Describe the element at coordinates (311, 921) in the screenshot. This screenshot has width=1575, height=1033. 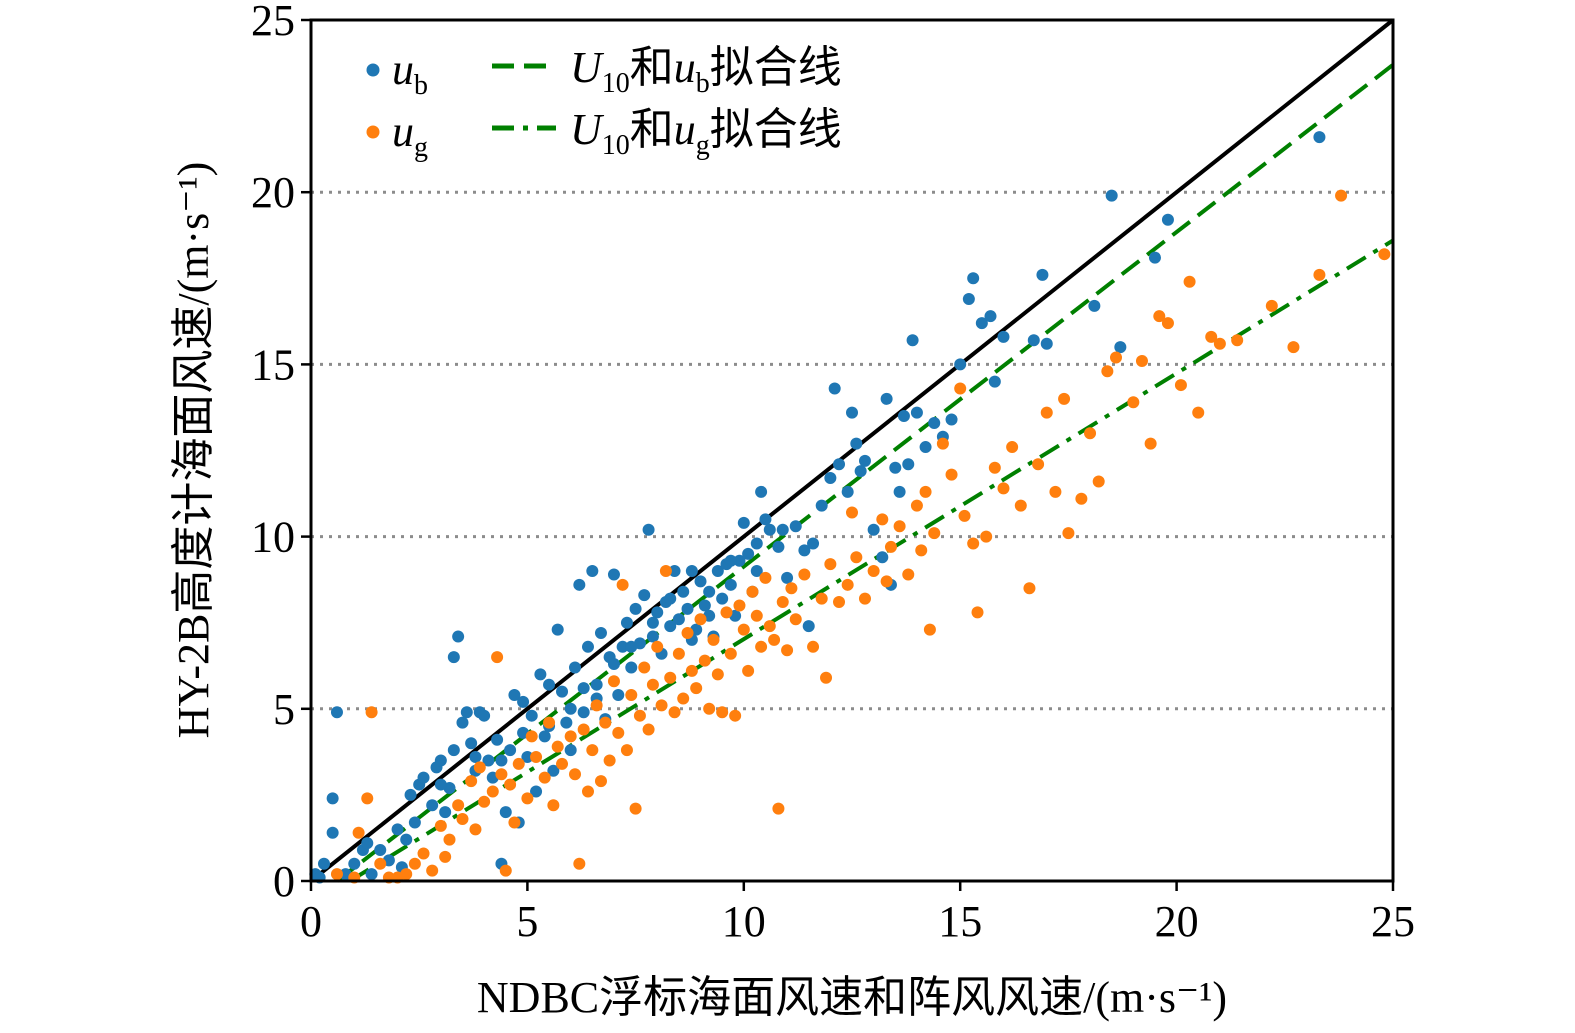
I see `x-tick-label: 0` at that location.